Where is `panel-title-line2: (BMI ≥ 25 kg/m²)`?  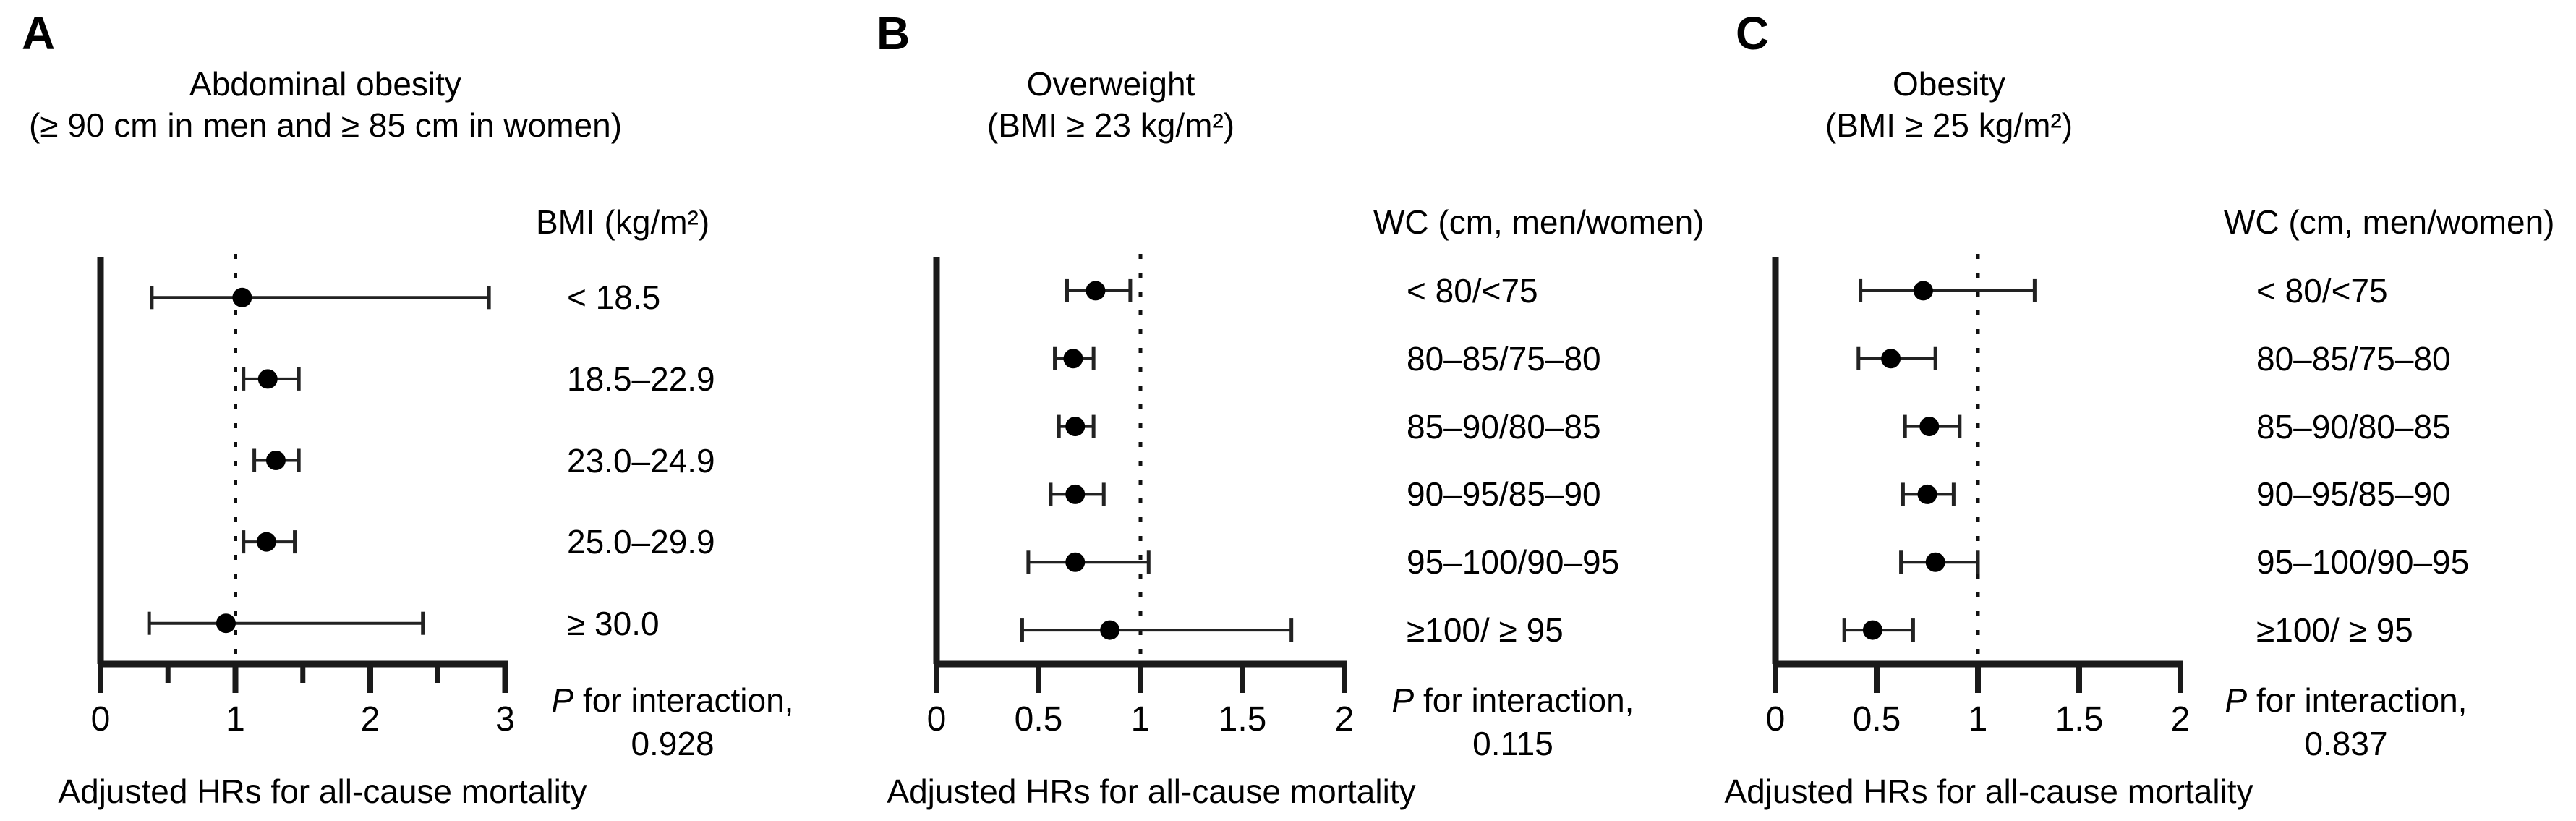
panel-title-line2: (BMI ≥ 25 kg/m²) is located at coordinates (1949, 125).